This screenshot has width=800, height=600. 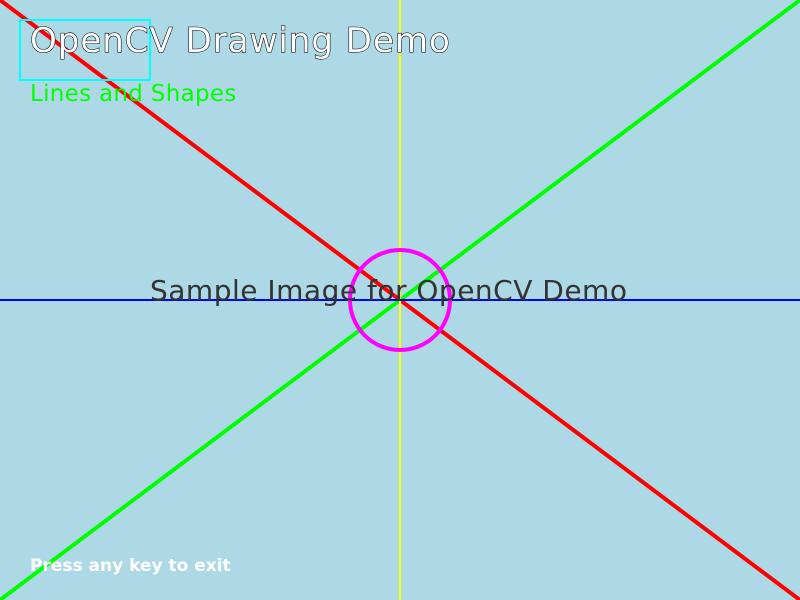 I want to click on magenta-circle, so click(x=400, y=300).